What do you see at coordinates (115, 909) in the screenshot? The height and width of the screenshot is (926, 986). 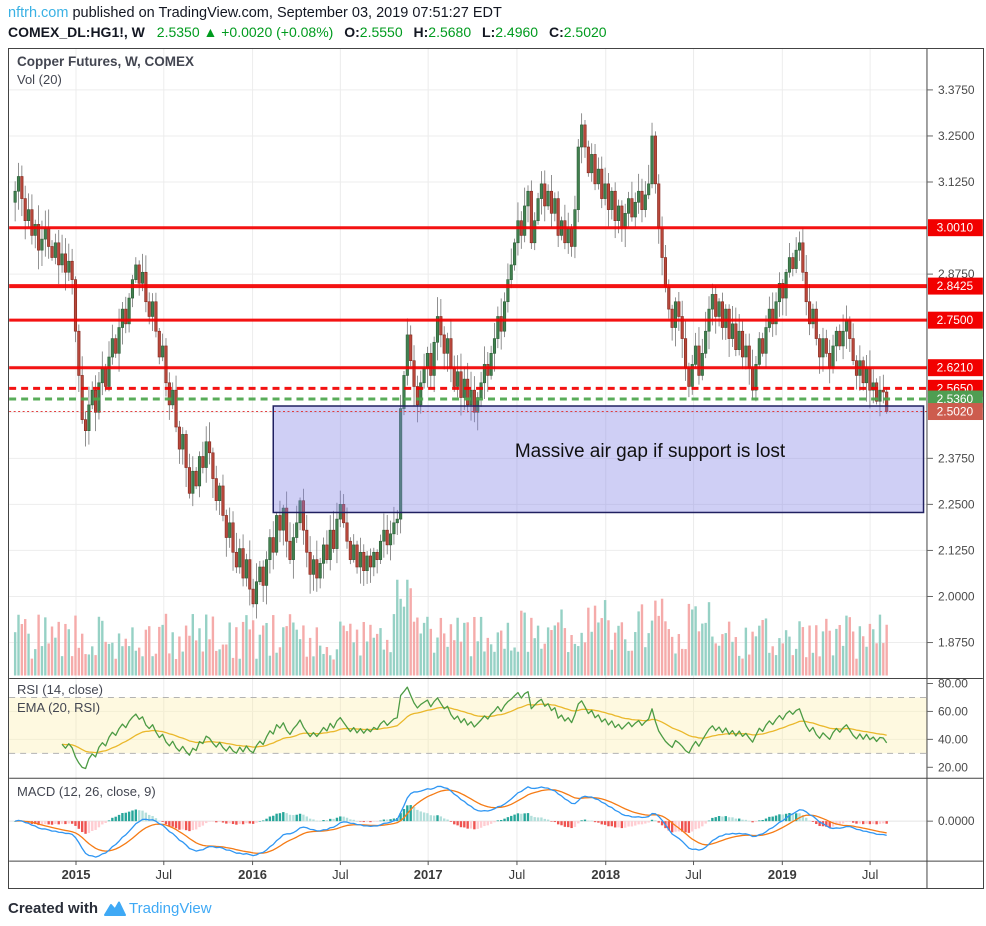 I see `tradingview-logo-icon` at bounding box center [115, 909].